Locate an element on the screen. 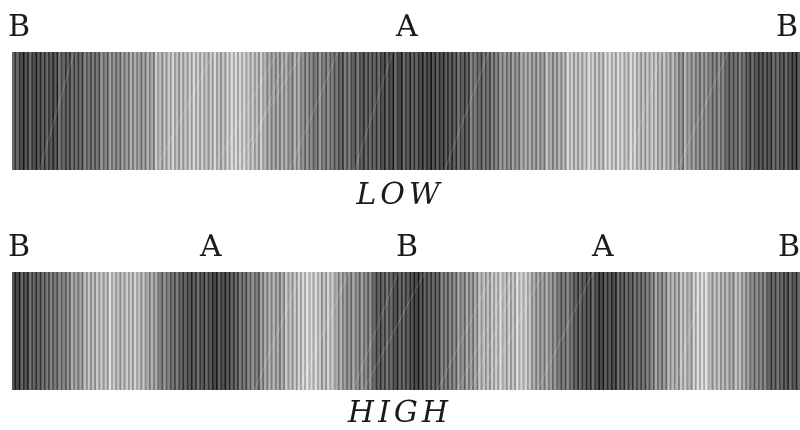  high-marker-b-3: B is located at coordinates (789, 246).